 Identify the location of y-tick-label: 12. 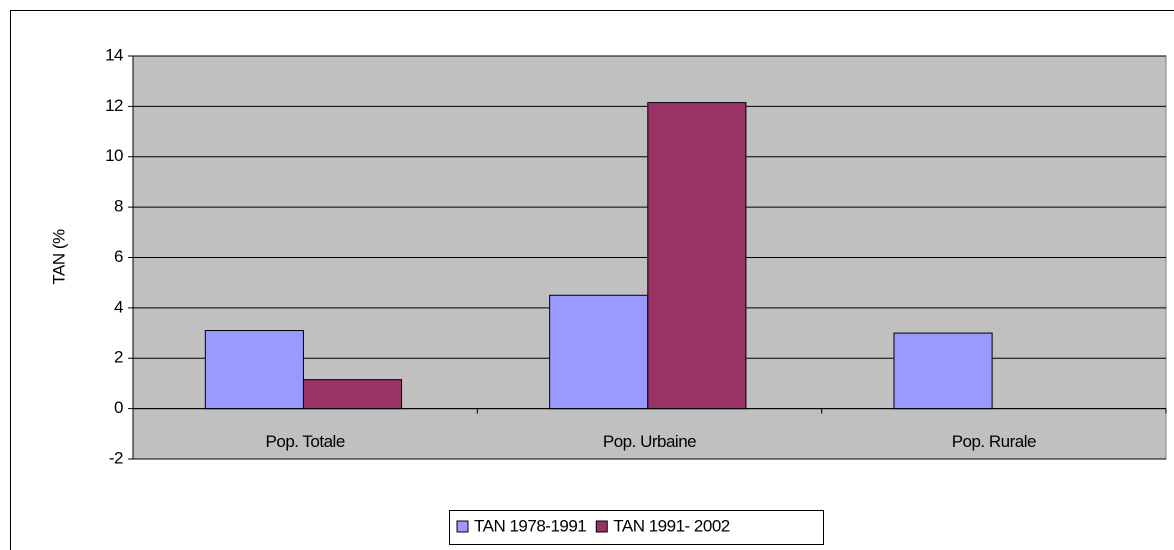
(114, 105).